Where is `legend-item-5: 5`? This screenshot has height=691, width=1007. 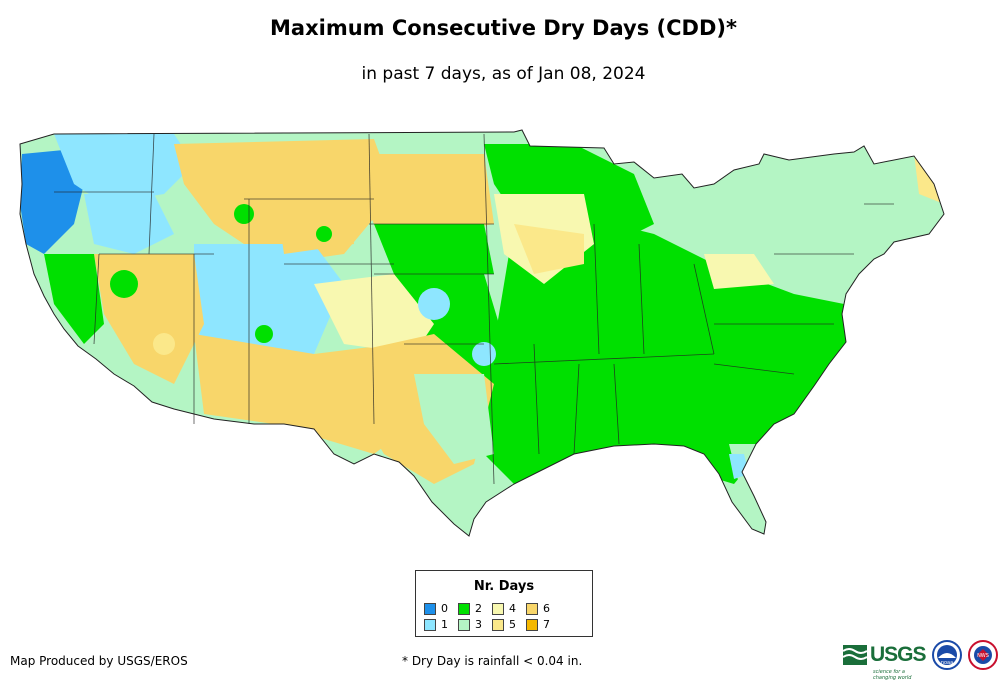 legend-item-5: 5 is located at coordinates (504, 624).